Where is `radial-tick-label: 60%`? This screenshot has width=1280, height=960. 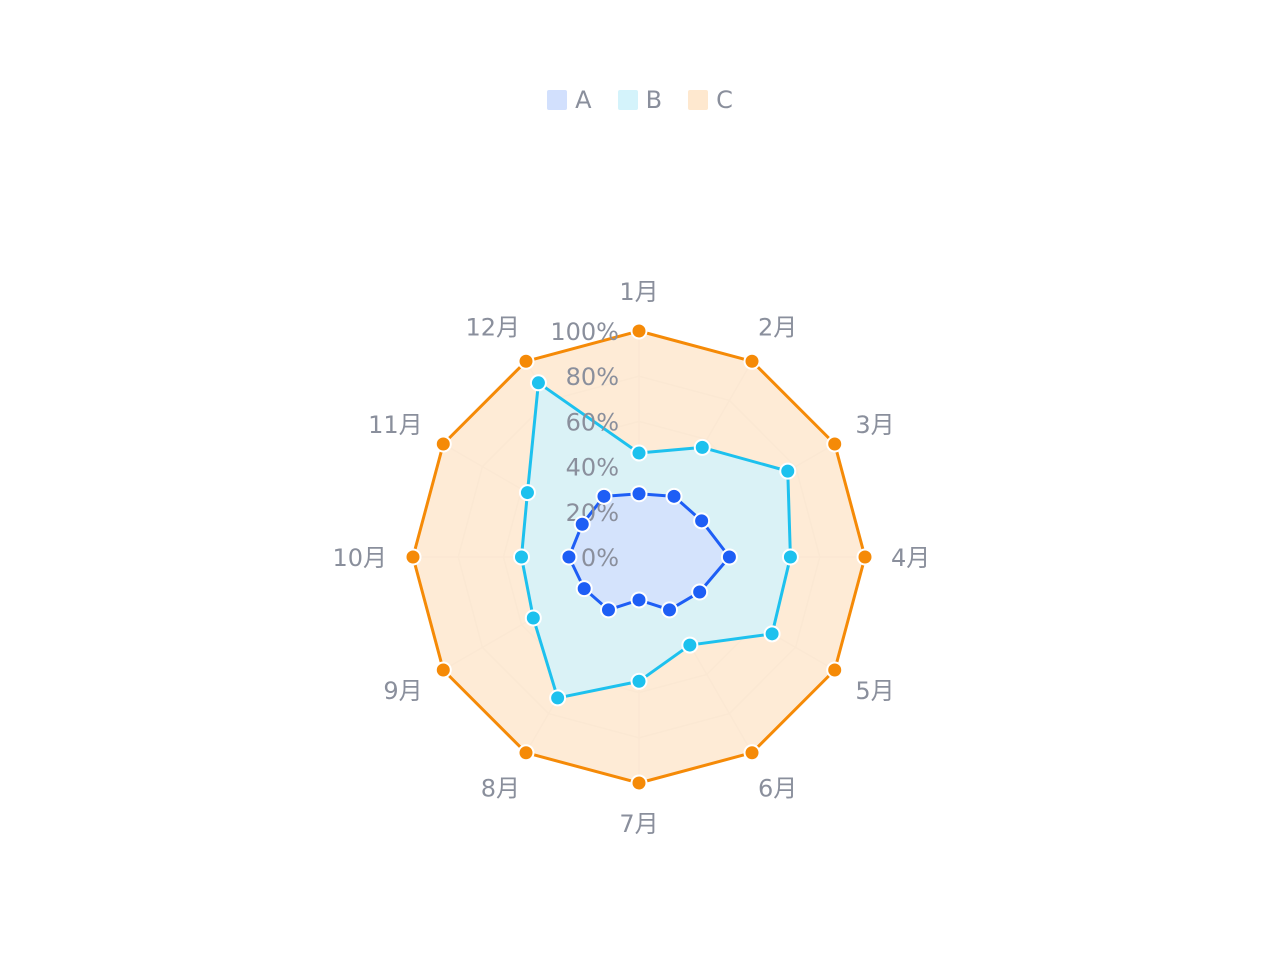
radial-tick-label: 60% is located at coordinates (592, 422).